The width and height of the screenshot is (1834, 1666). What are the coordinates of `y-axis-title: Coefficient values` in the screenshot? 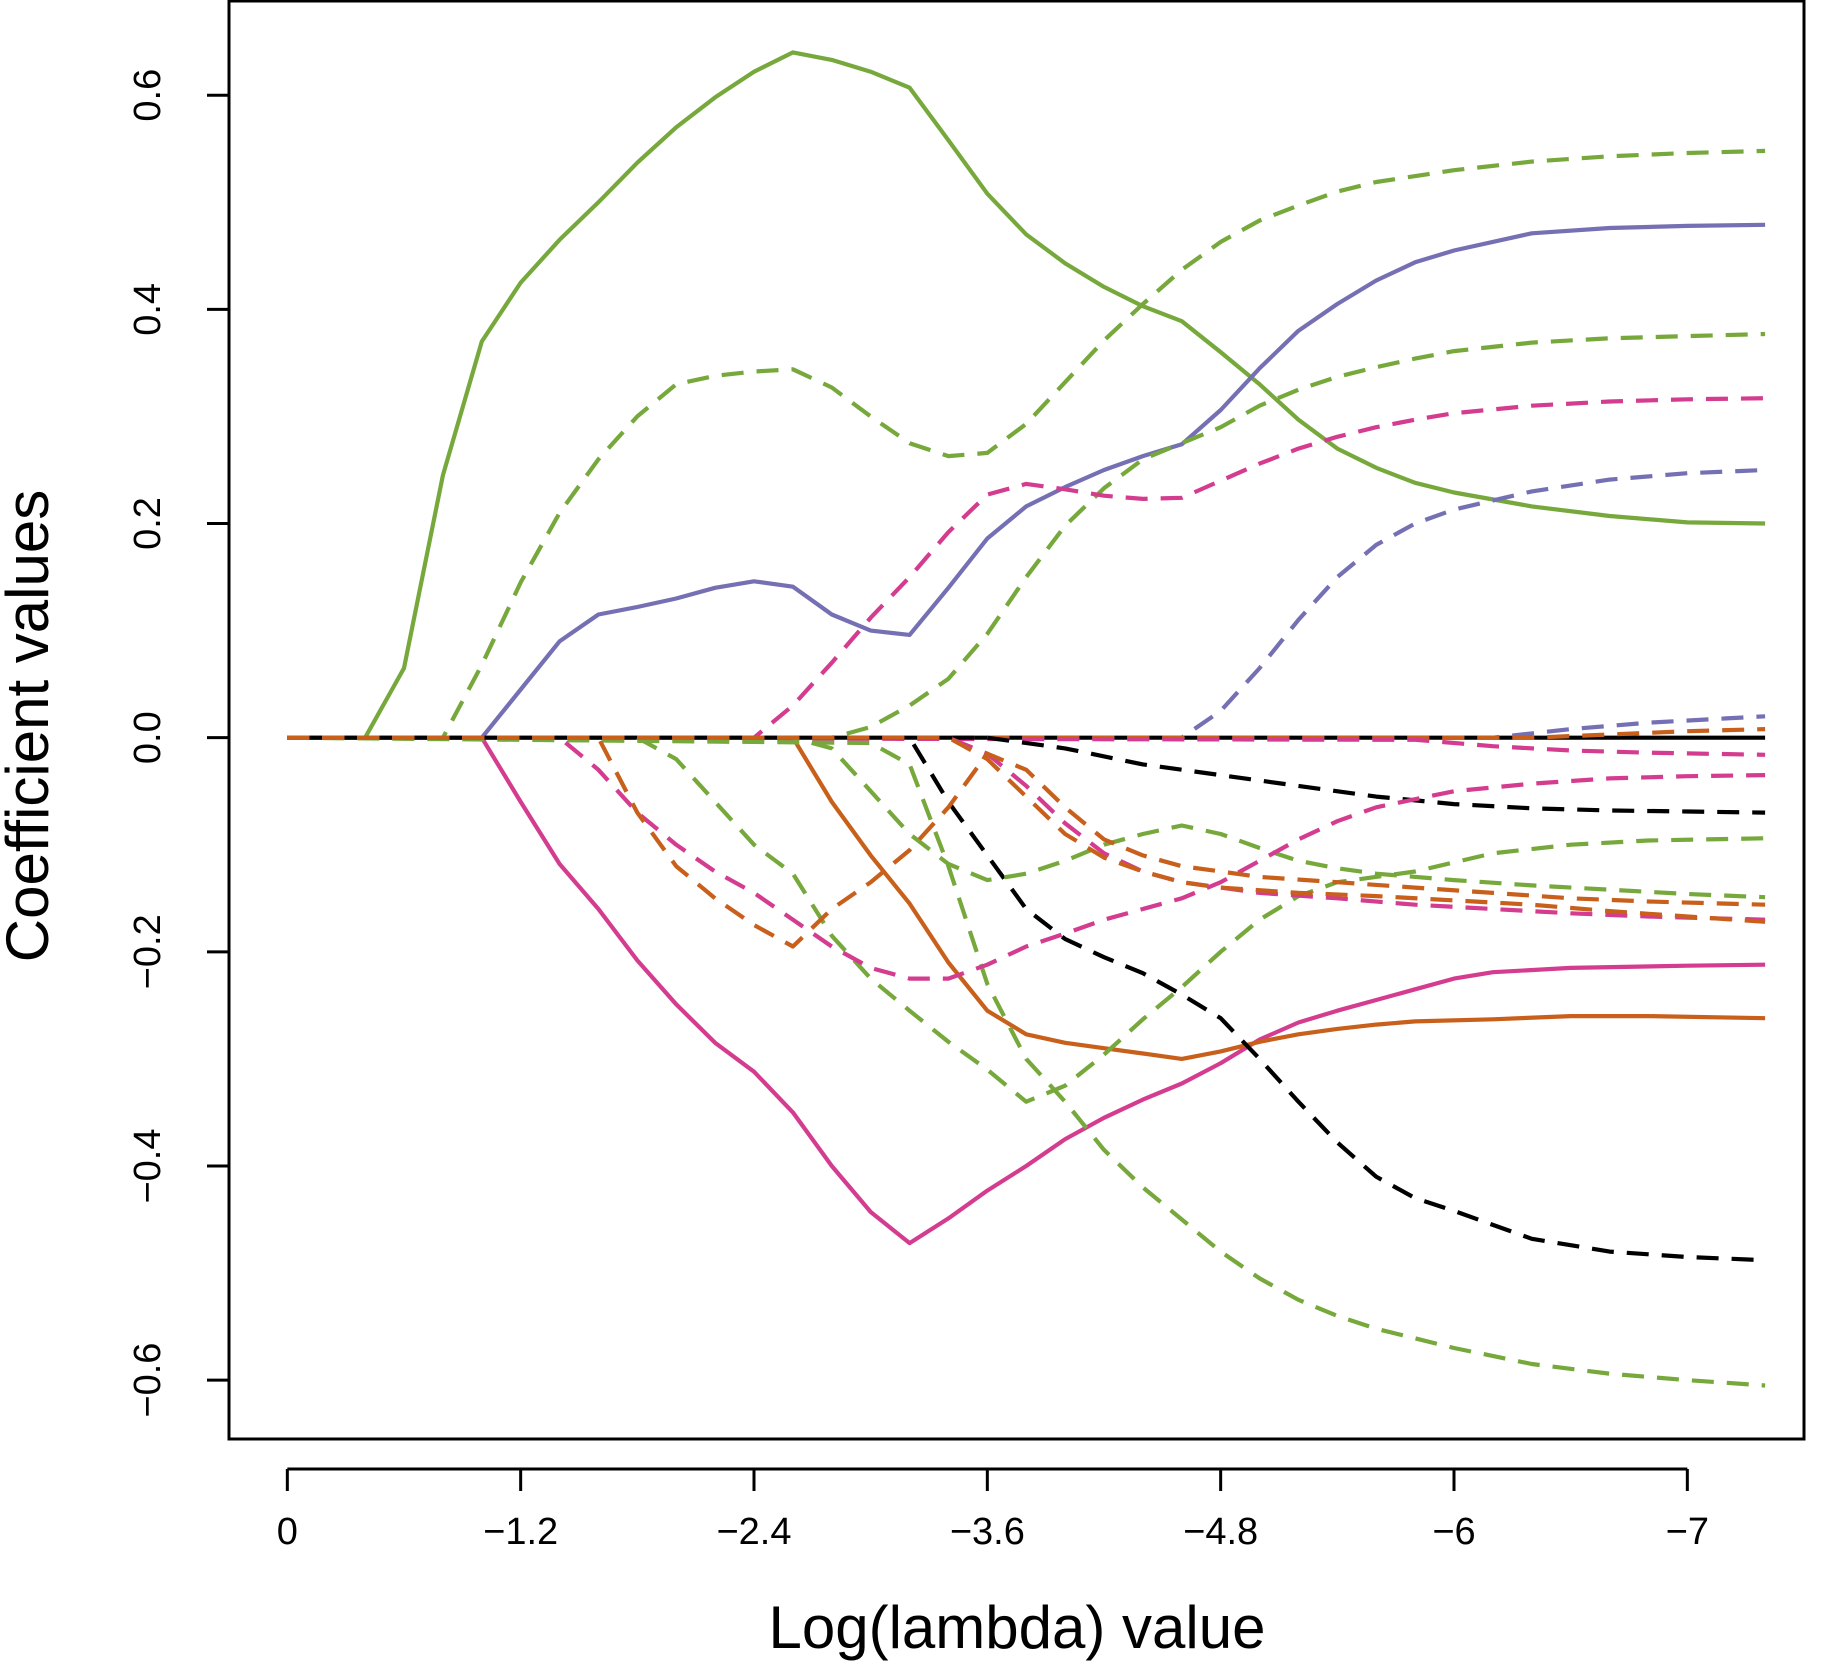 It's located at (30, 726).